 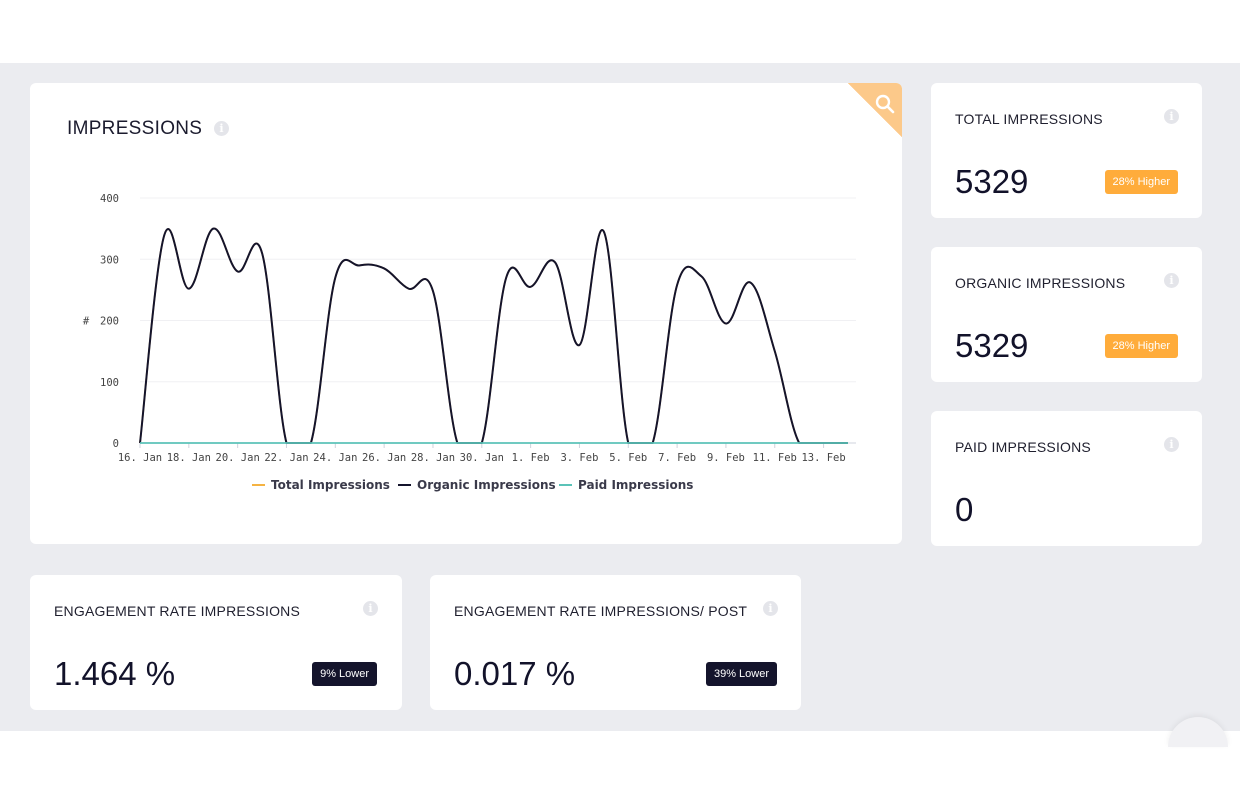 I want to click on metric-value: 1.464 %, so click(x=115, y=673).